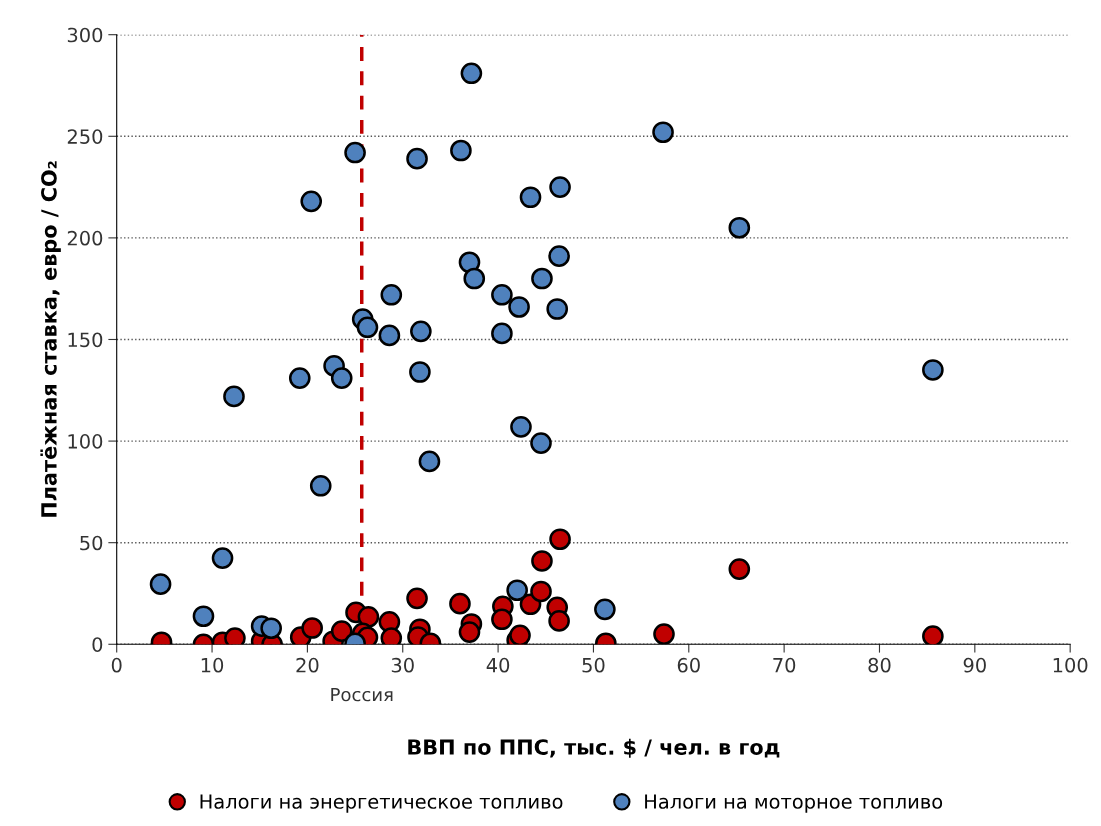 The width and height of the screenshot is (1101, 826). I want to click on y-tick-label: 200, so click(85, 238).